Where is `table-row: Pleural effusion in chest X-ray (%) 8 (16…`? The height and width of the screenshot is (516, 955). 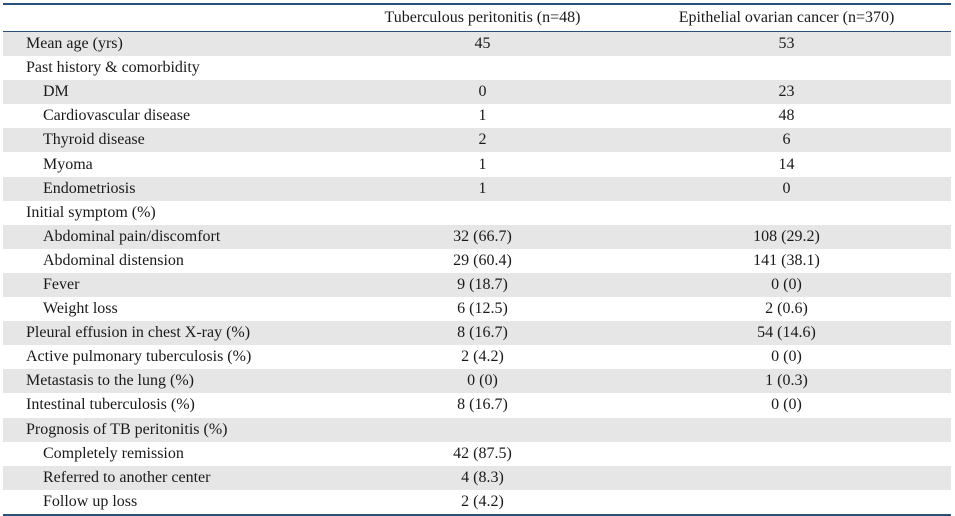 table-row: Pleural effusion in chest X-ray (%) 8 (16… is located at coordinates (477, 333).